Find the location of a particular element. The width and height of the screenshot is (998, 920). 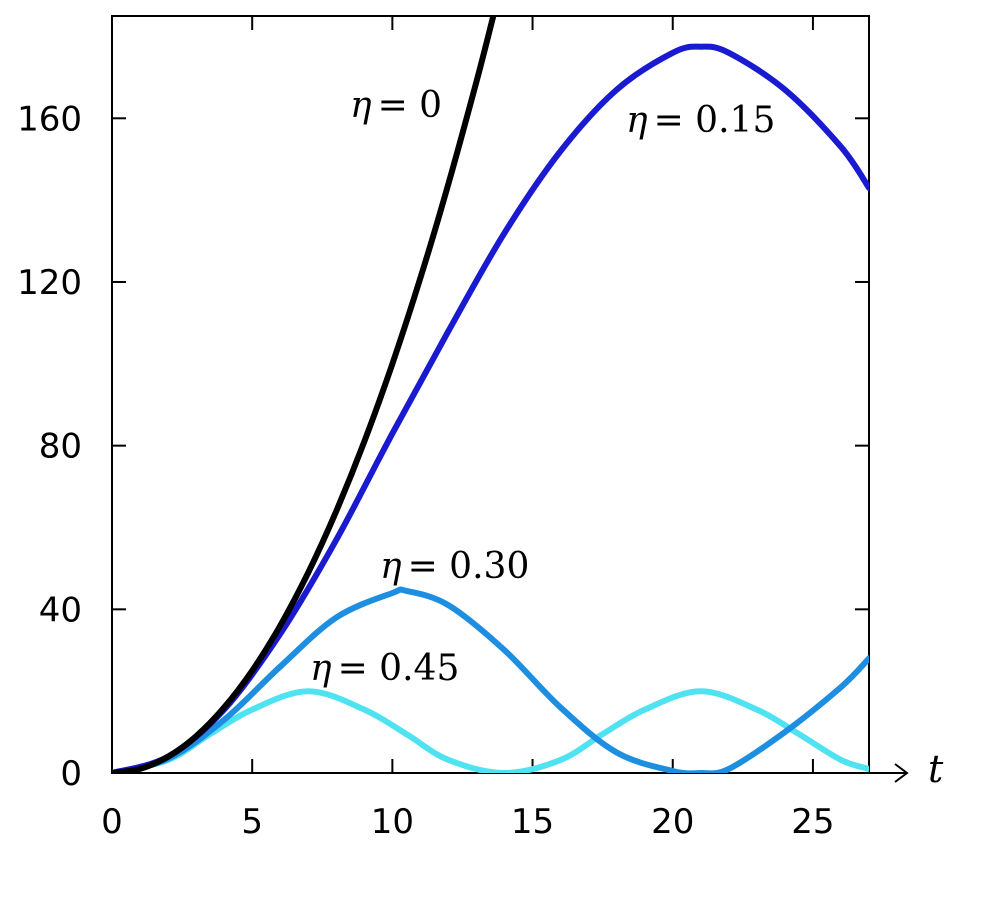

y-tick-label: 160 is located at coordinates (49, 119).